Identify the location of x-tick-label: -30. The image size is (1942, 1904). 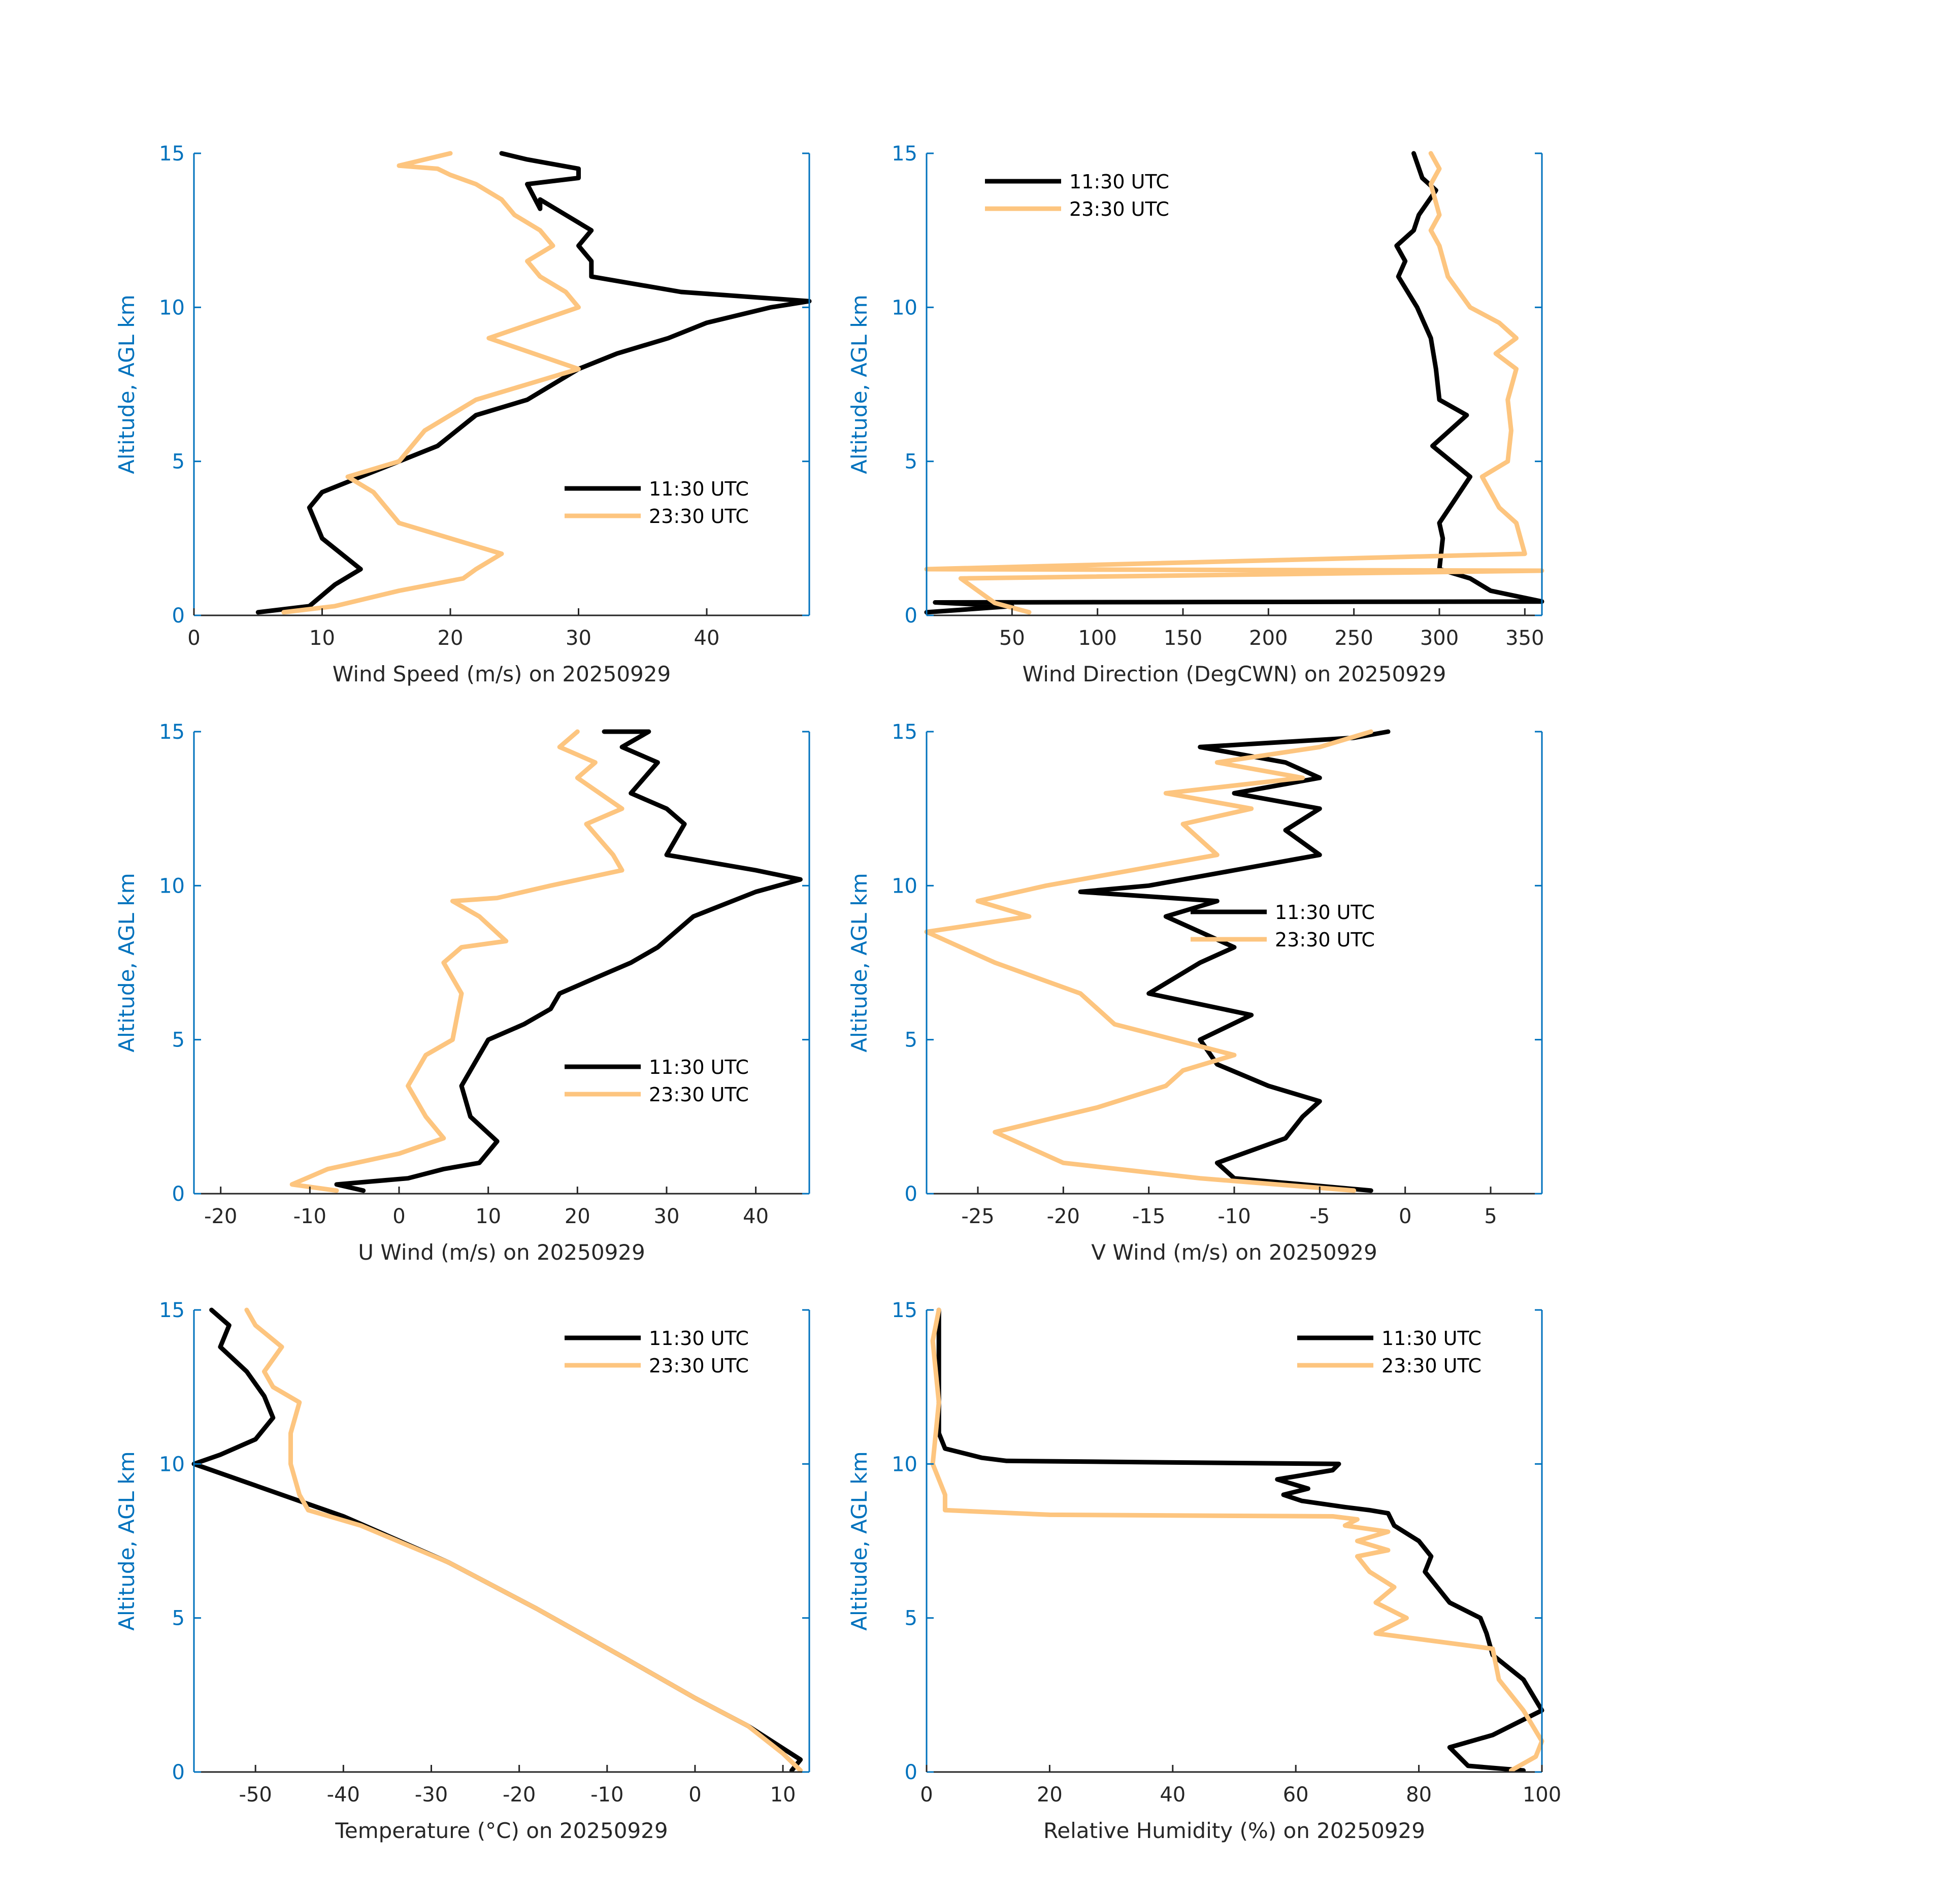
(431, 1795).